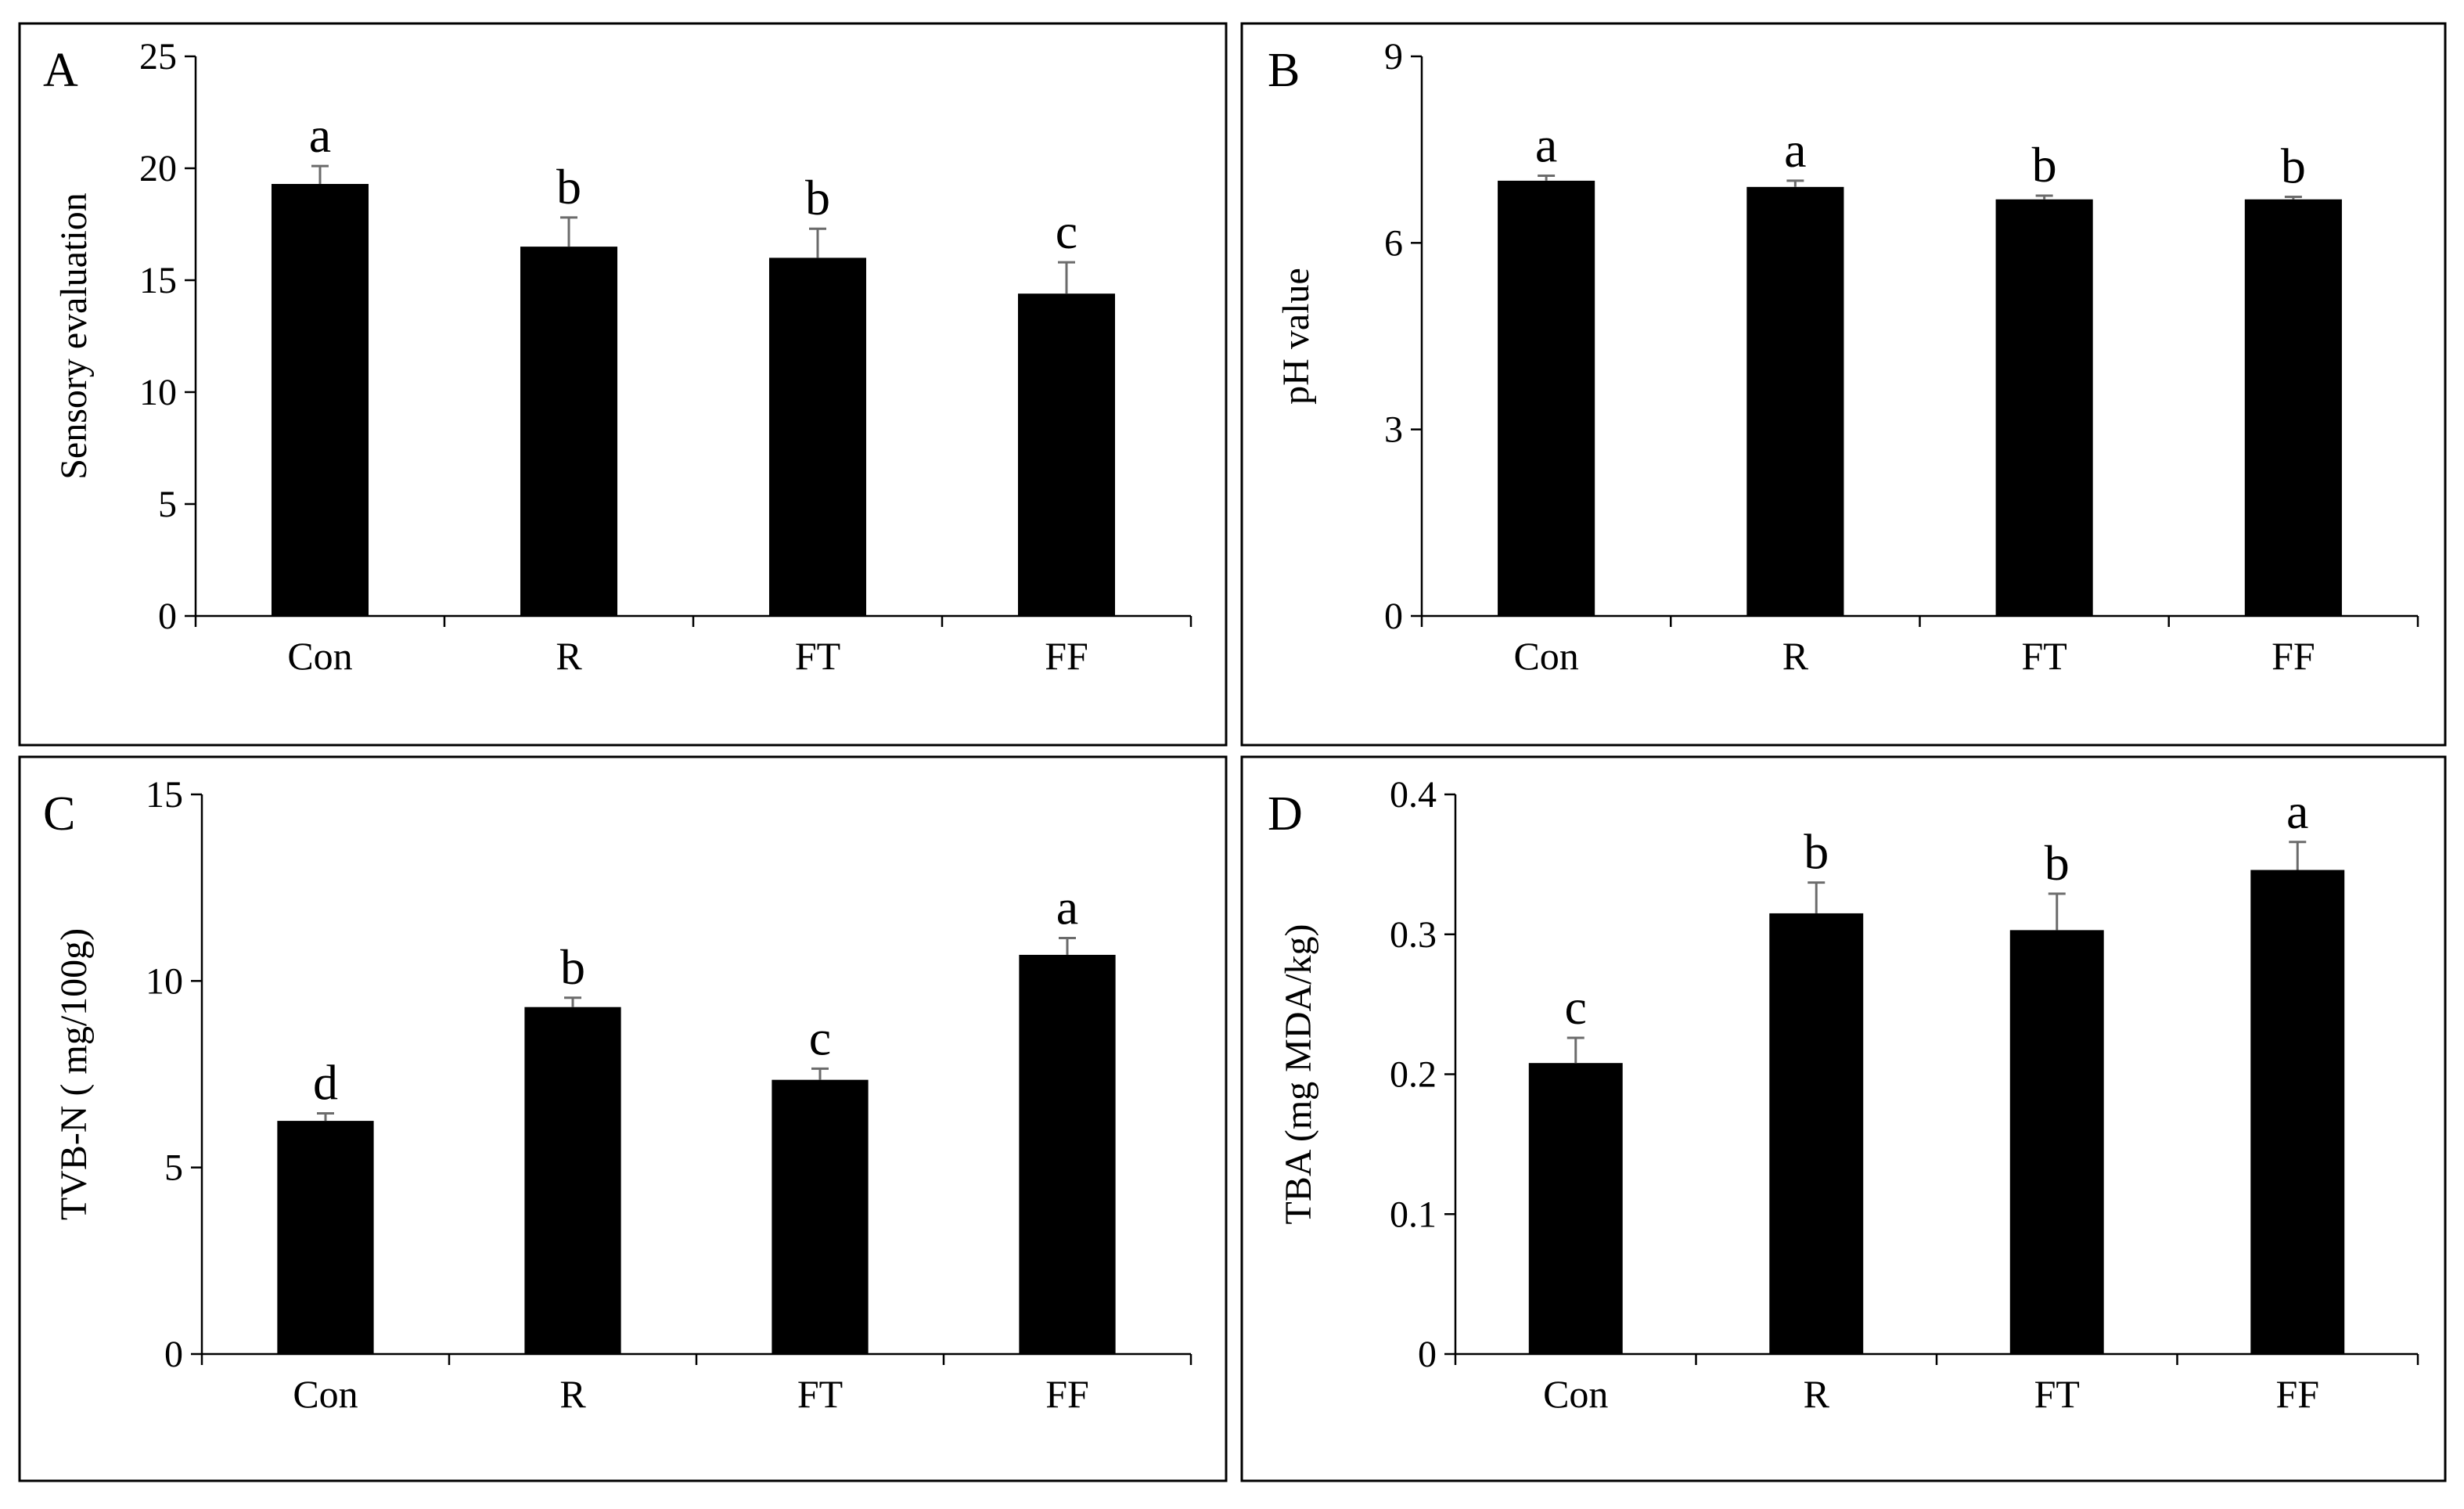 This screenshot has width=2464, height=1509. What do you see at coordinates (1413, 795) in the screenshot?
I see `y-tick-label: 0.4` at bounding box center [1413, 795].